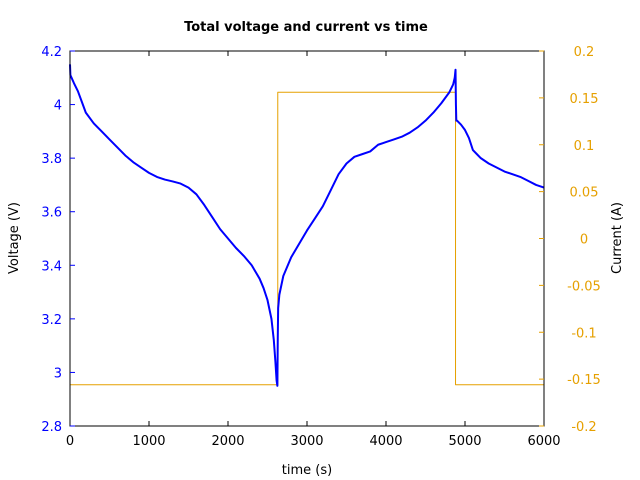 Image resolution: width=640 pixels, height=480 pixels. What do you see at coordinates (617, 238) in the screenshot?
I see `y-axis-right-label: Current (A)` at bounding box center [617, 238].